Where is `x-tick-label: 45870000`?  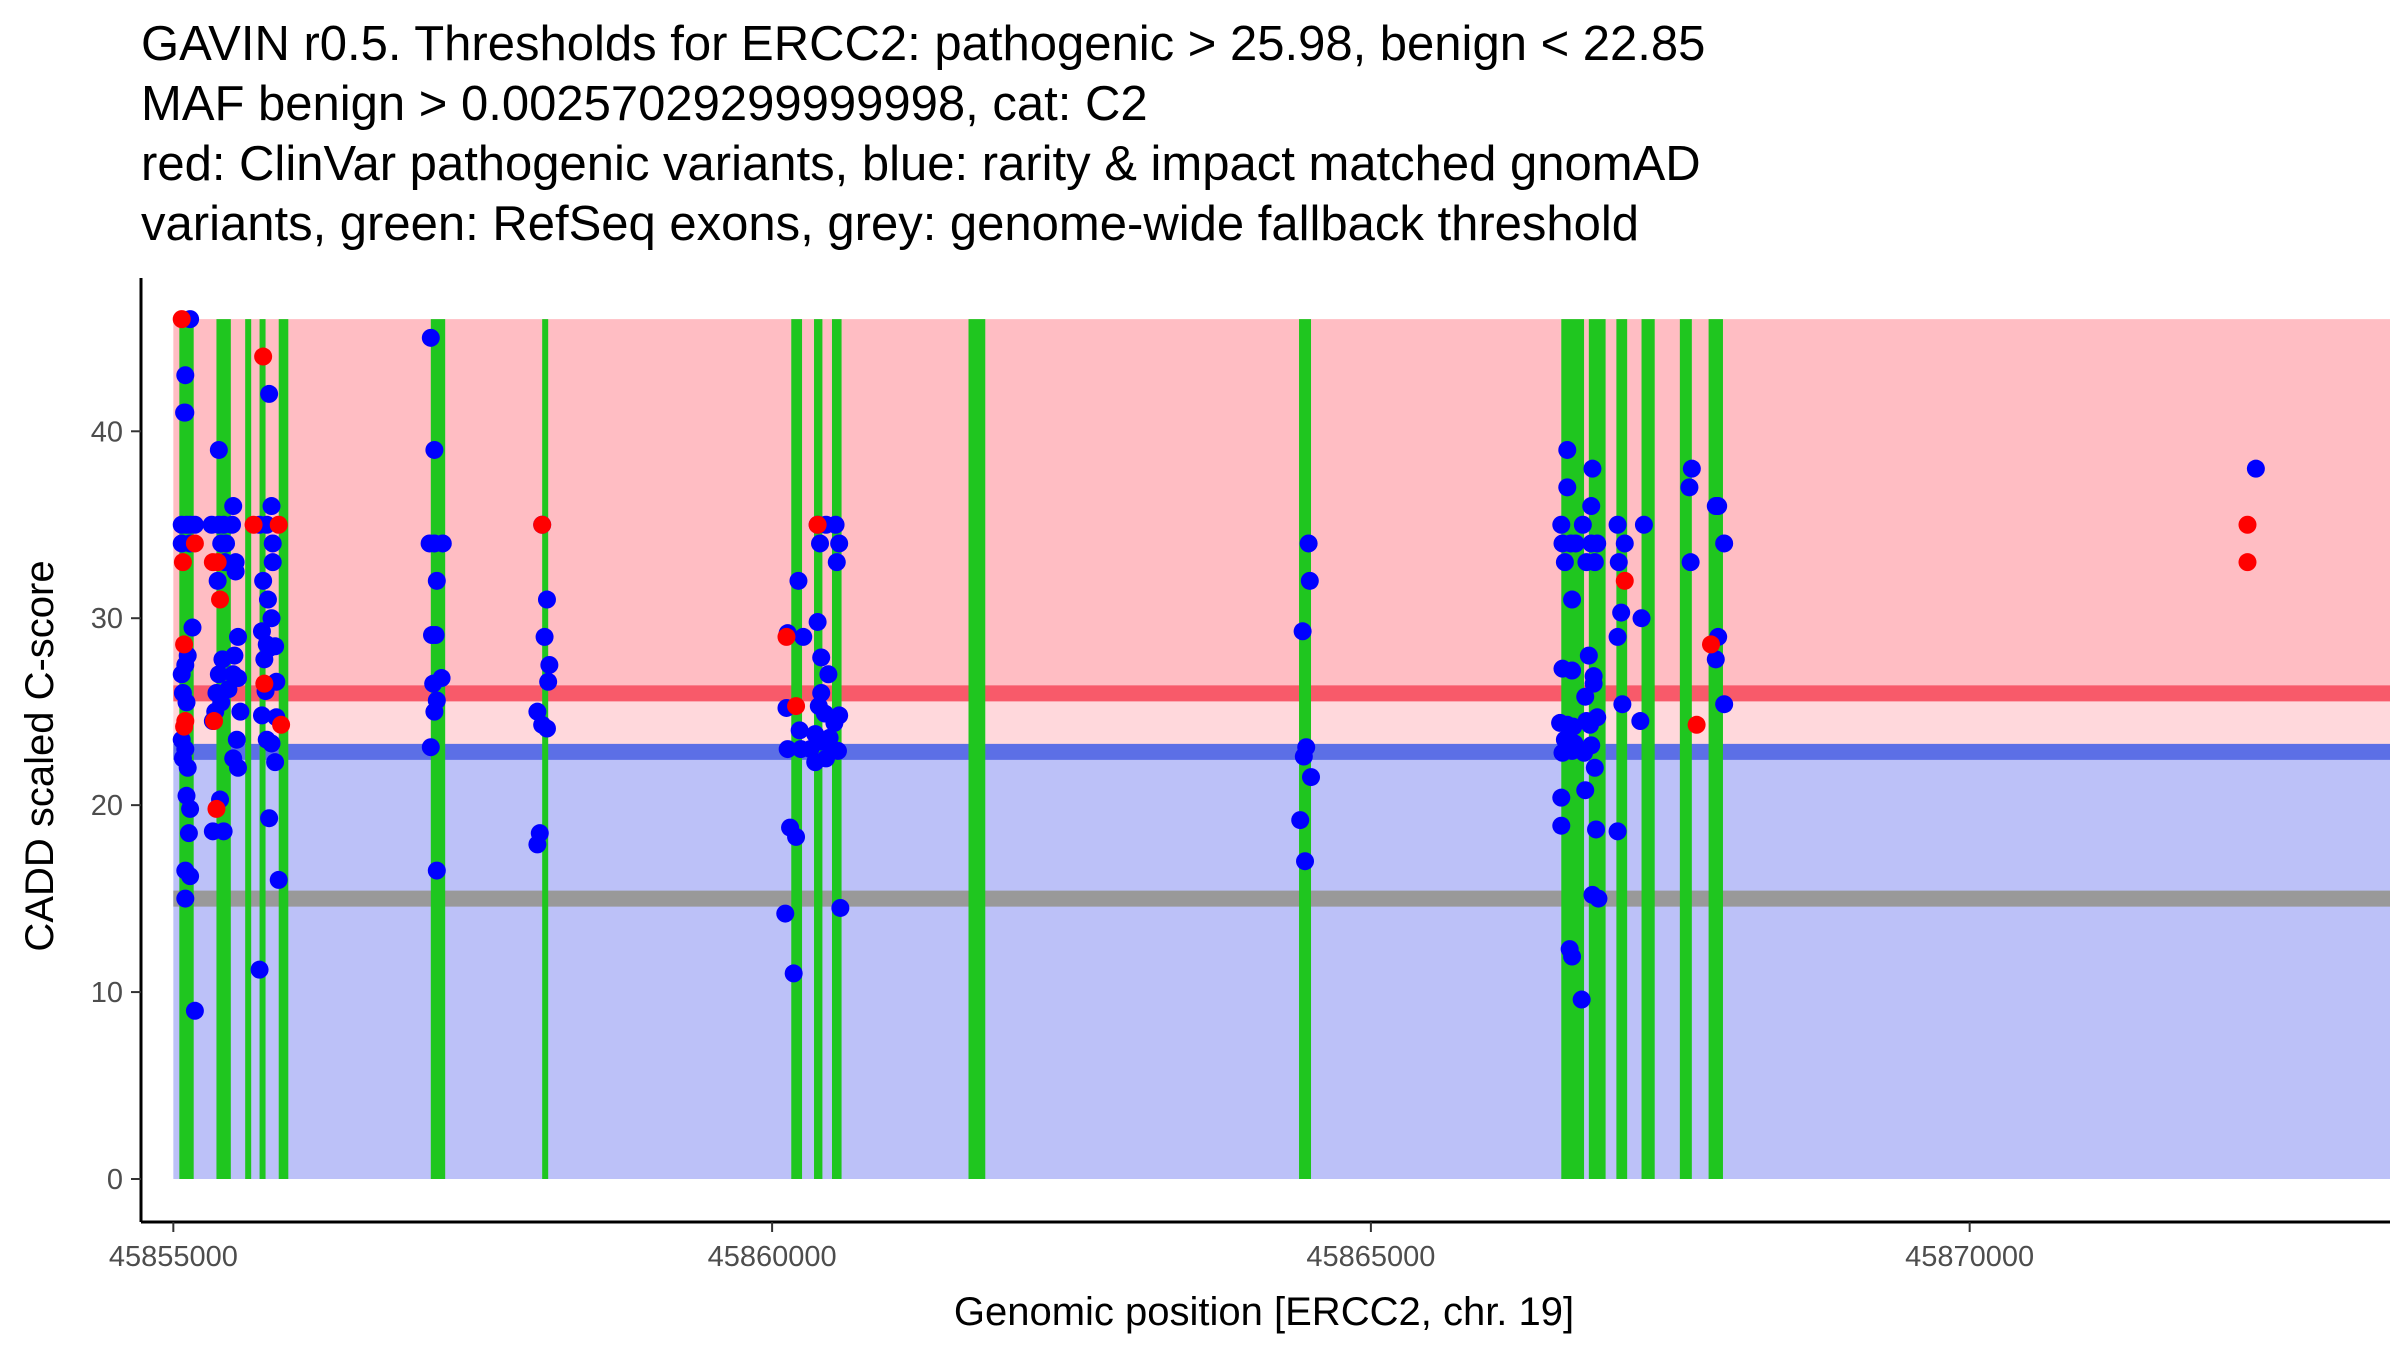 x-tick-label: 45870000 is located at coordinates (1969, 1257).